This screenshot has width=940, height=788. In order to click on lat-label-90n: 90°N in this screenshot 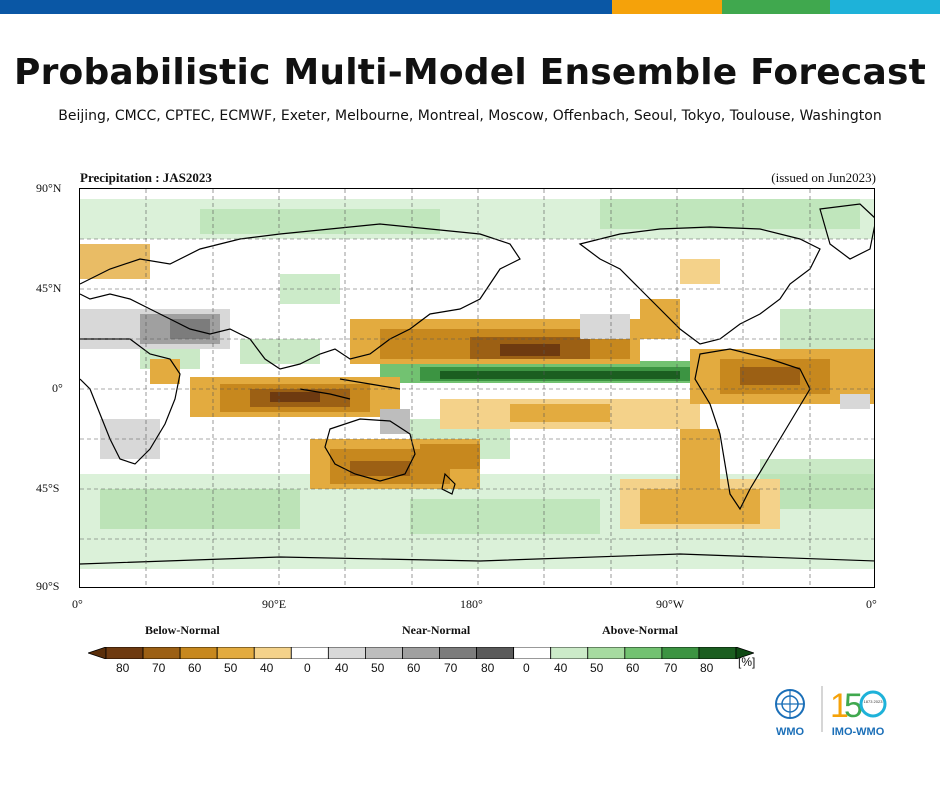, I will do `click(49, 188)`.